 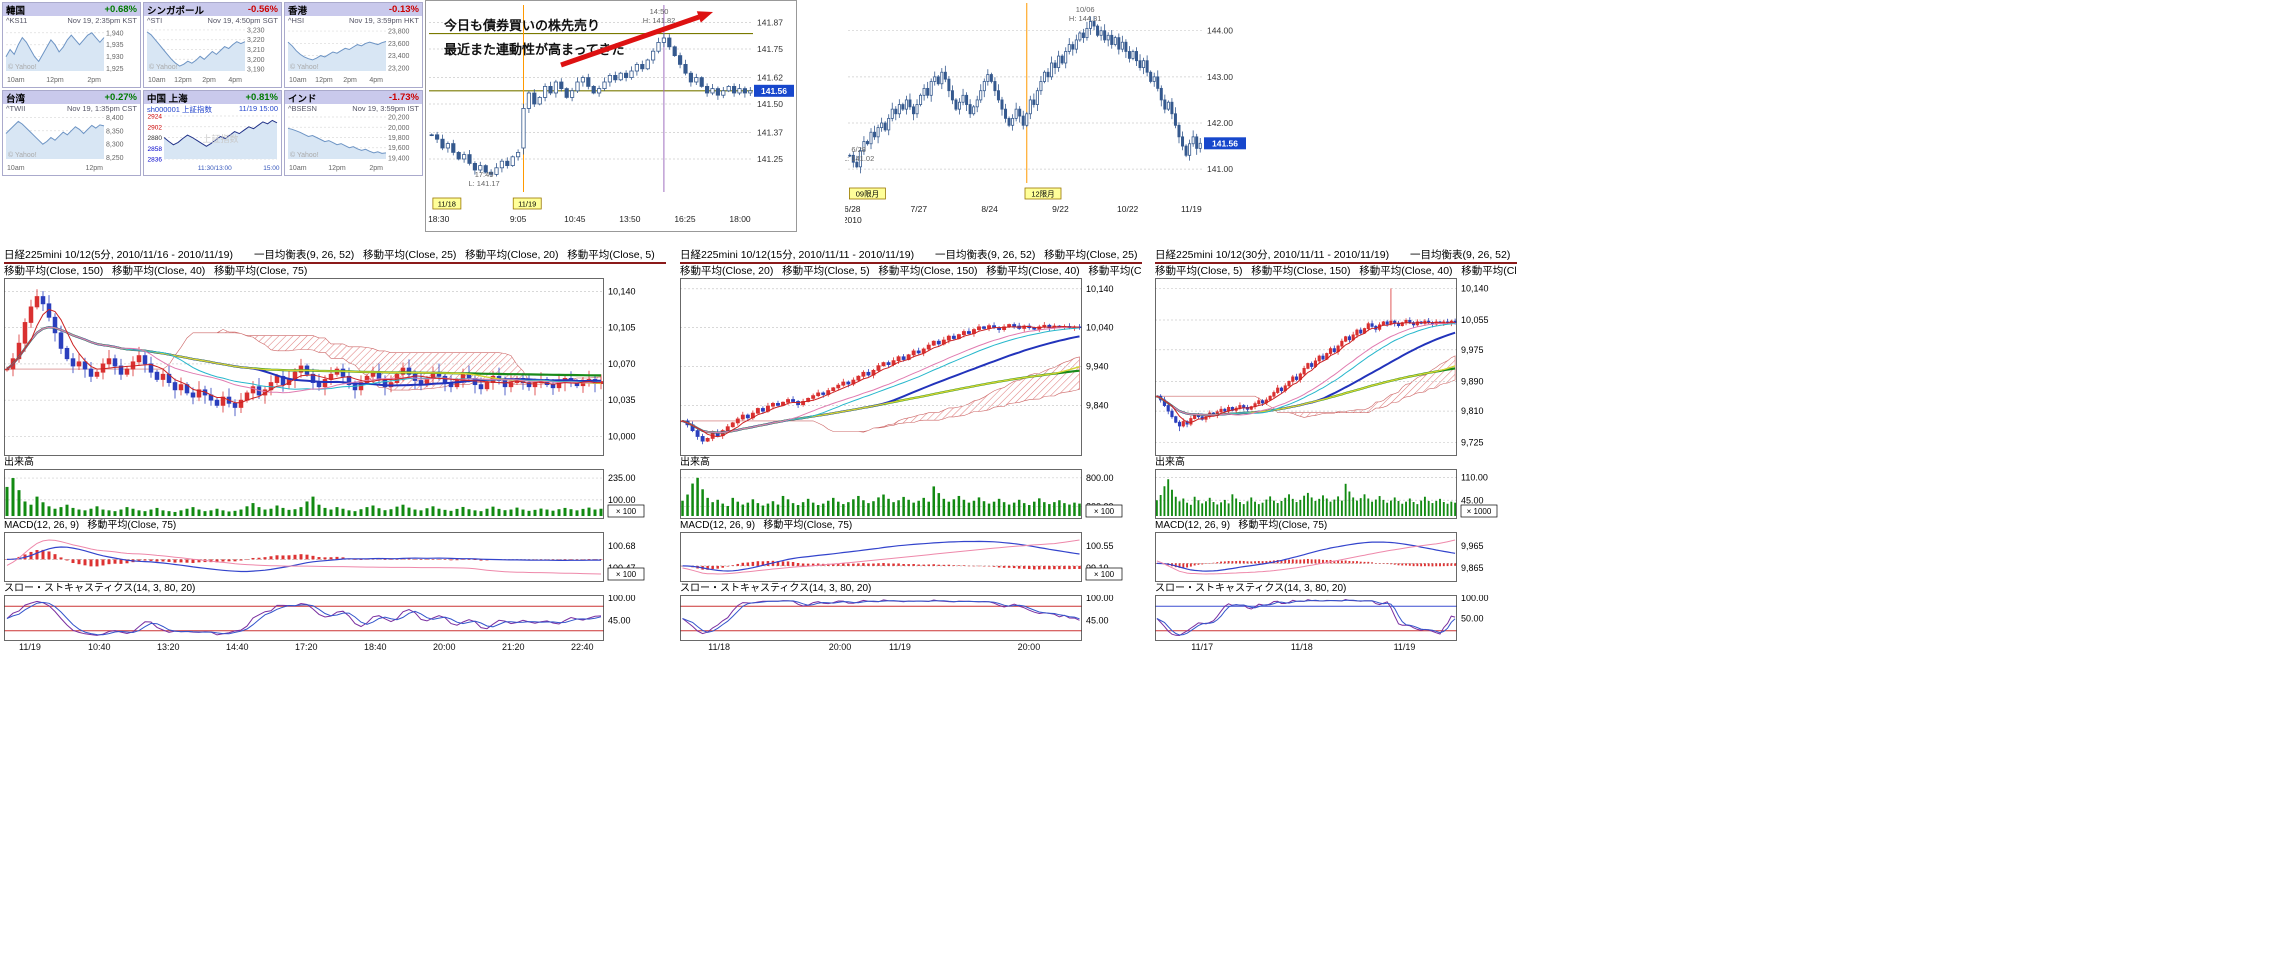 I want to click on market-tile-subheader: ^BSESN Nov 19, 3:59pm IST, so click(x=353, y=109).